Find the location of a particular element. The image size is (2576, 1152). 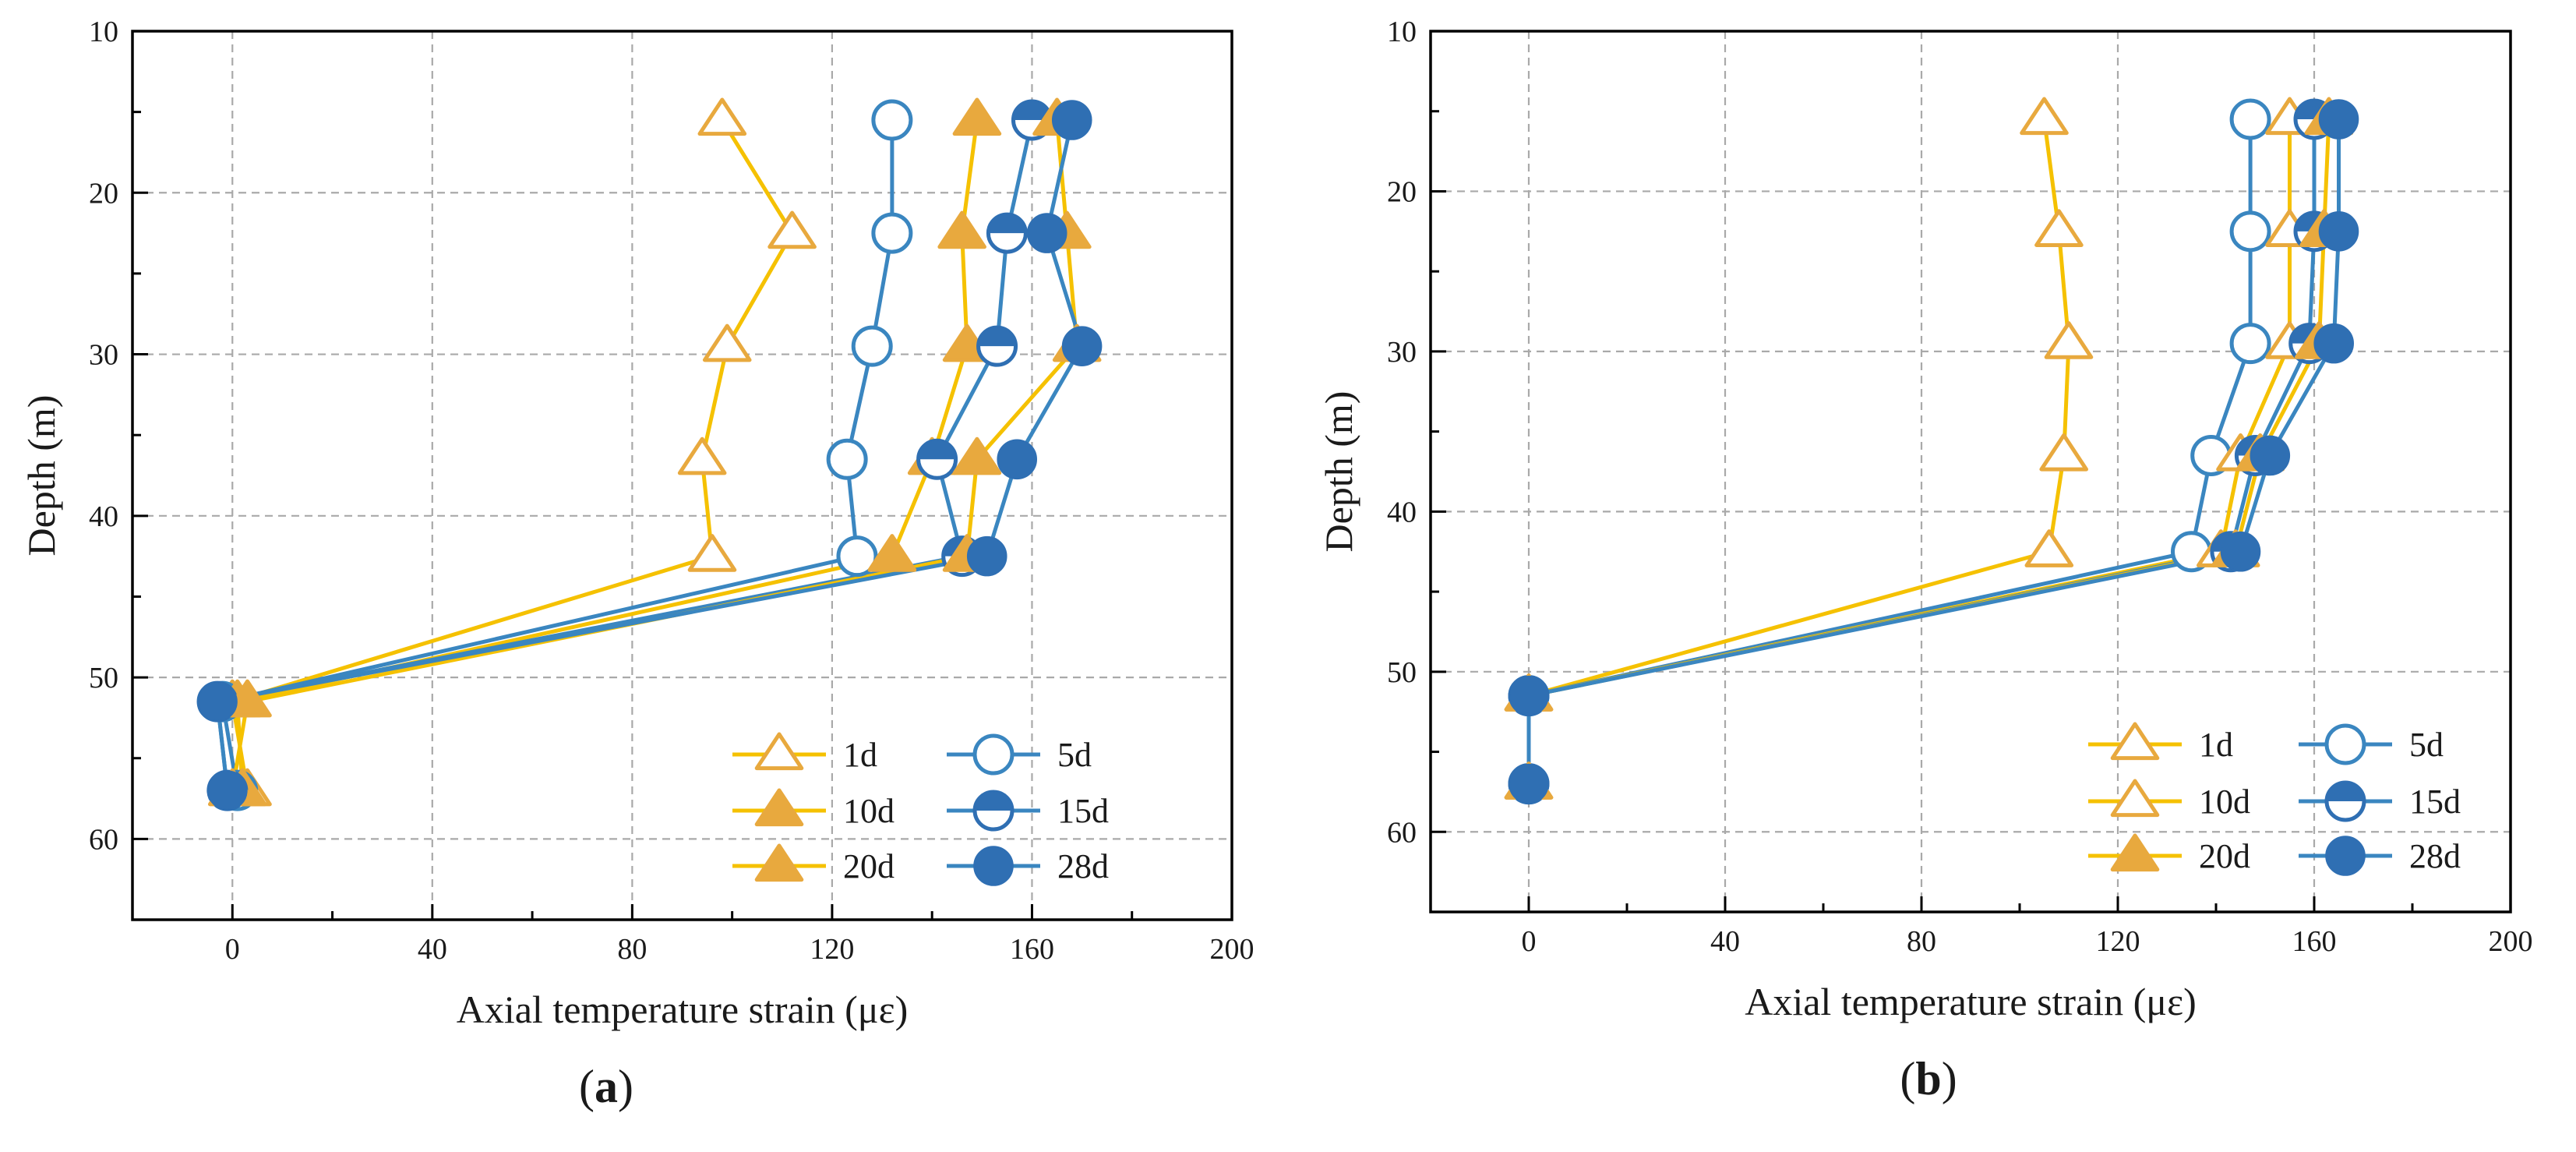

panel-label-letter: b is located at coordinates (1928, 1078).